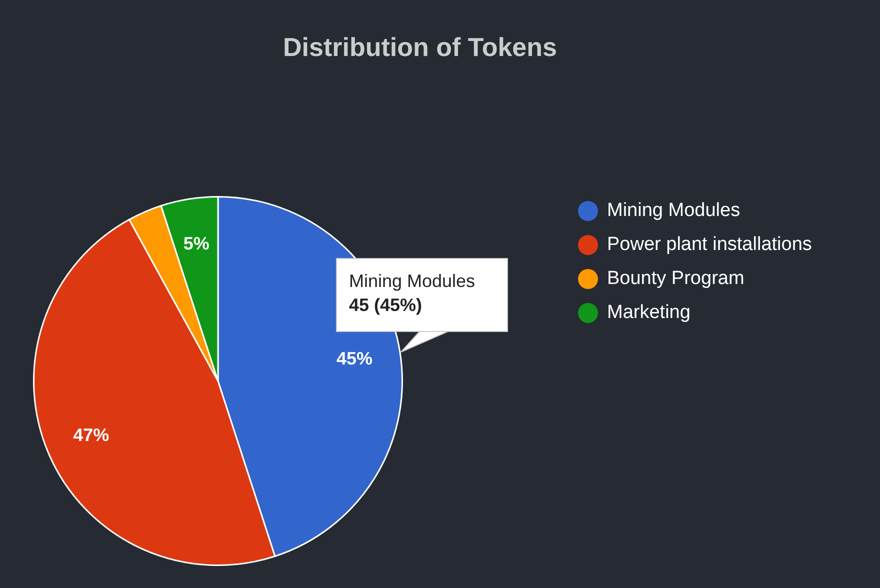 The image size is (880, 588). Describe the element at coordinates (386, 305) in the screenshot. I see `text: 45 (45%)` at that location.